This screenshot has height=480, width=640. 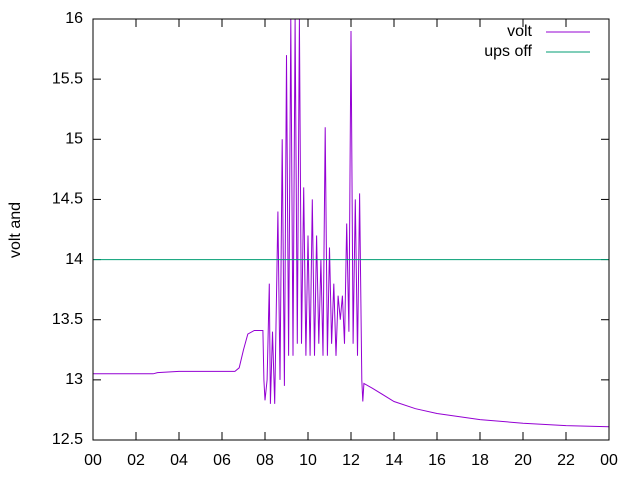 What do you see at coordinates (351, 460) in the screenshot?
I see `x-tick-label: 12` at bounding box center [351, 460].